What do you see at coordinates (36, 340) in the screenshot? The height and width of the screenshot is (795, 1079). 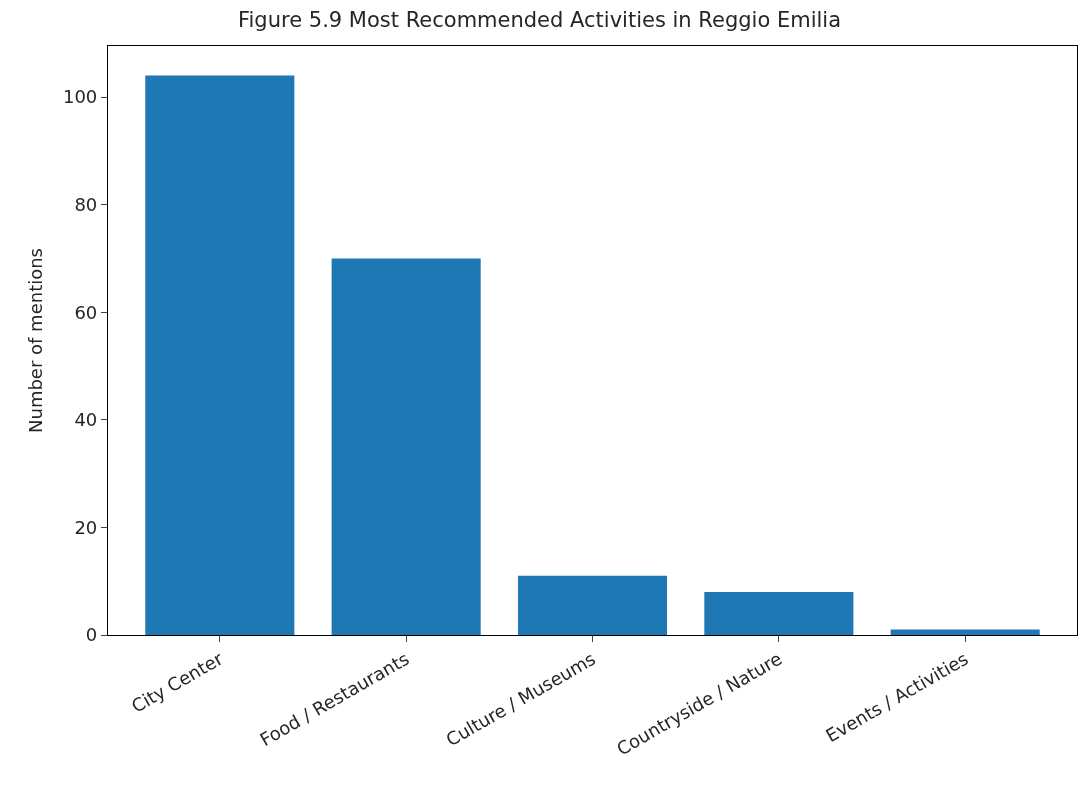 I see `y-axis-title: Number of mentions` at bounding box center [36, 340].